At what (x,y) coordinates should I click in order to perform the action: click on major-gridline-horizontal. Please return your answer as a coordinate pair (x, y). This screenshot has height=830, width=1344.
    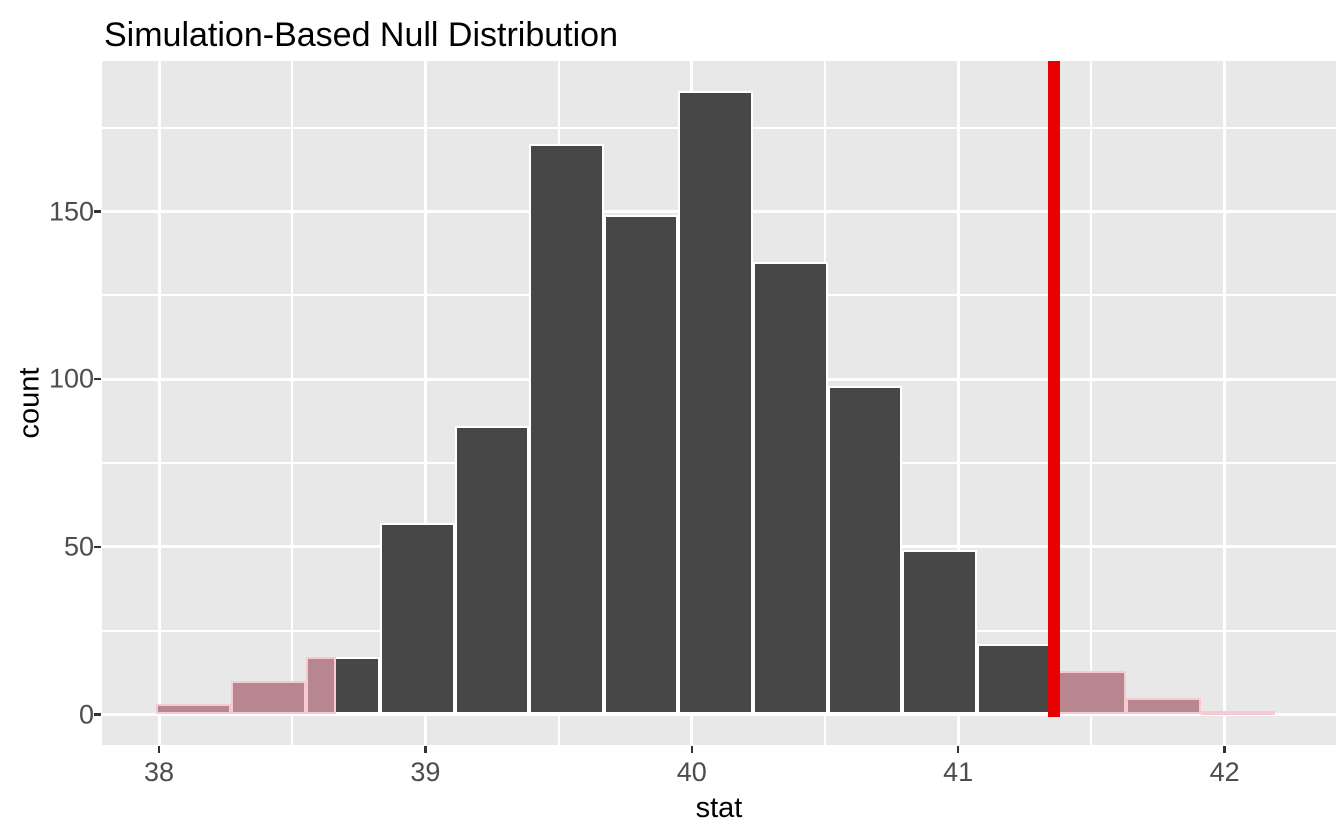
    Looking at the image, I should click on (719, 714).